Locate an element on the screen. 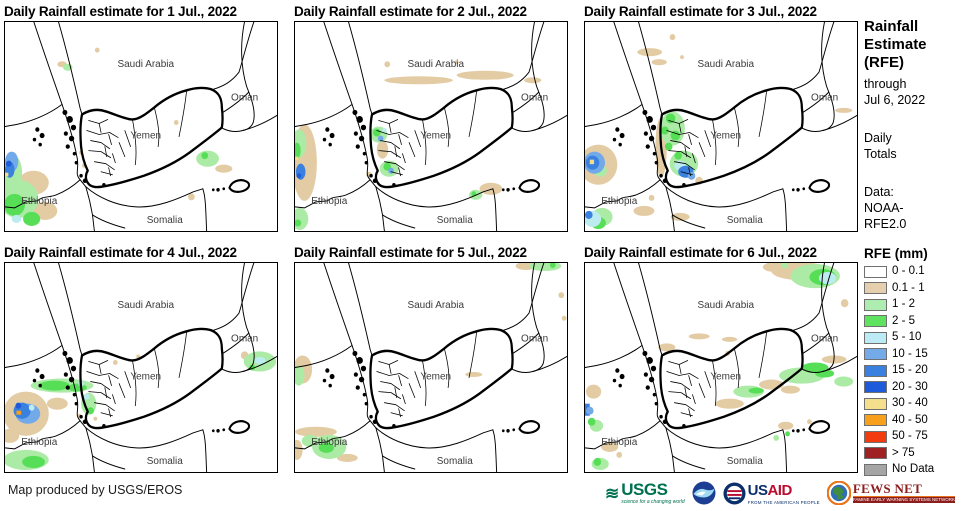 The image size is (967, 511). panel-jul-1: Daily Rainfall estimate for 1 Jul., 2022 is located at coordinates (142, 117).